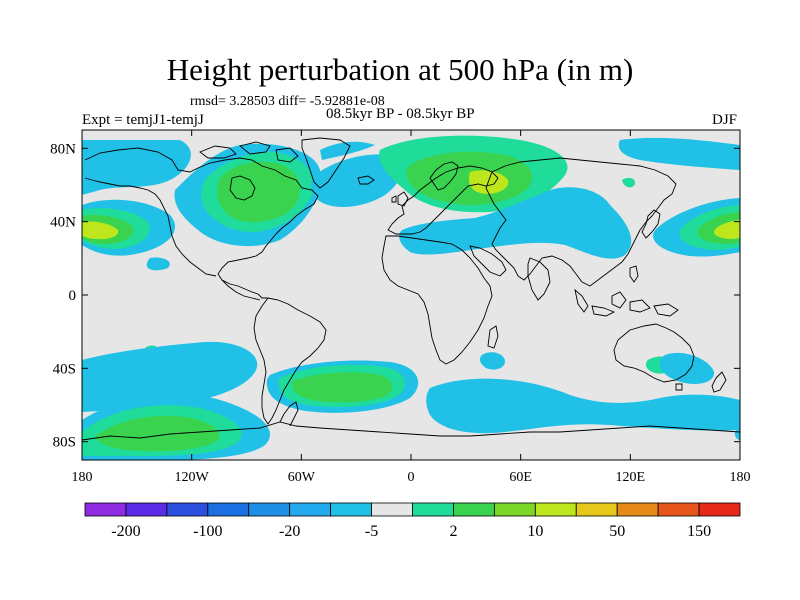  What do you see at coordinates (654, 353) in the screenshot?
I see `coastline-australia` at bounding box center [654, 353].